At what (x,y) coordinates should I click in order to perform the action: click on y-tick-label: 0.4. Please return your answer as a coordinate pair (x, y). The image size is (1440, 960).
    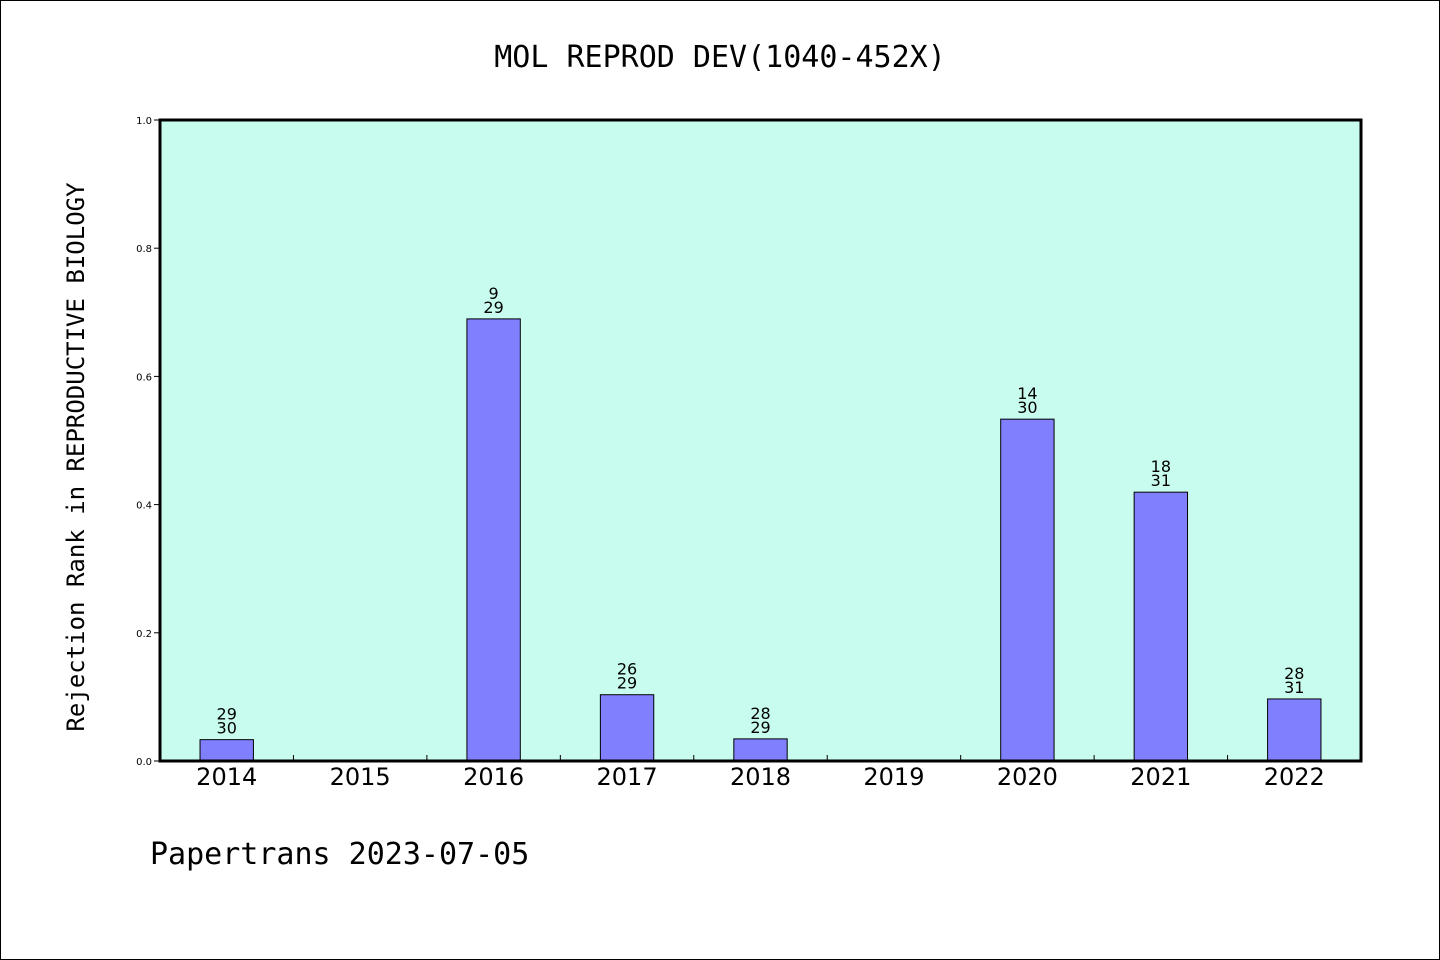
    Looking at the image, I should click on (144, 506).